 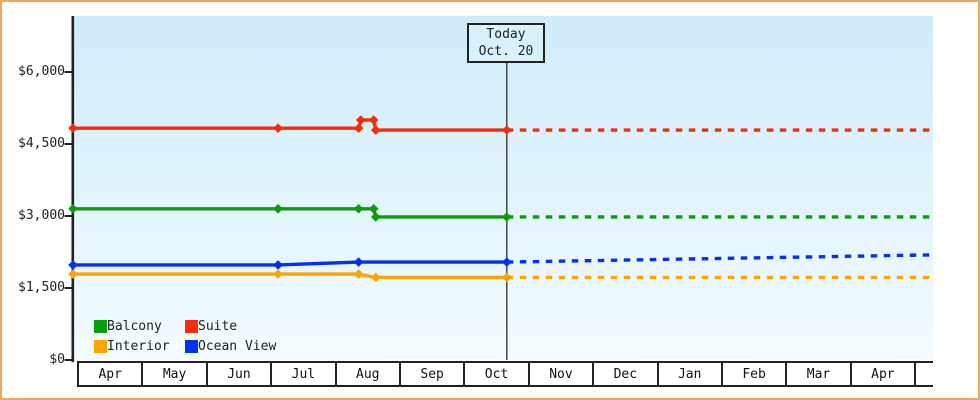 I want to click on series-line-suite, so click(x=290, y=125).